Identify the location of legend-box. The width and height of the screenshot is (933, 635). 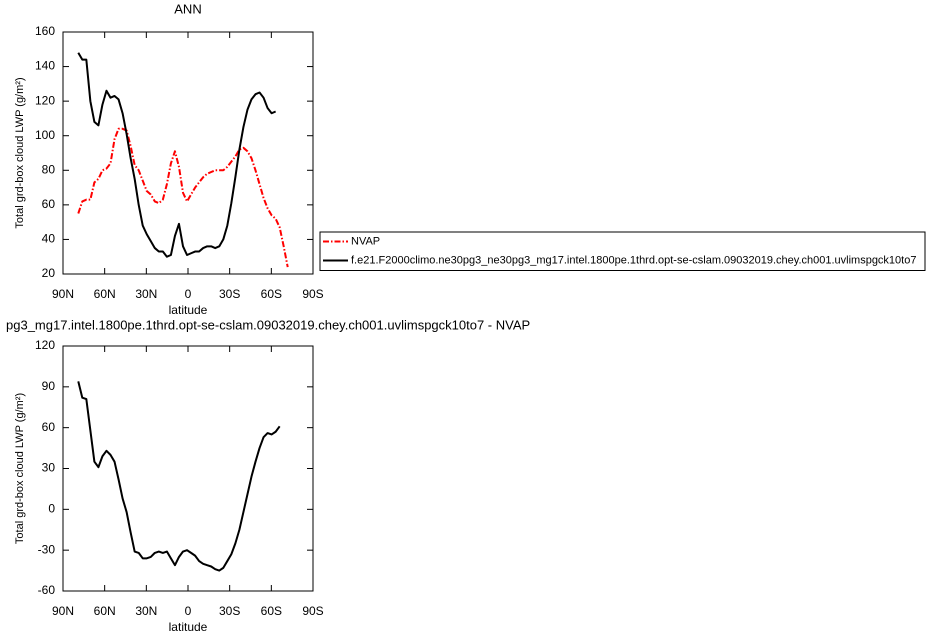
(622, 251).